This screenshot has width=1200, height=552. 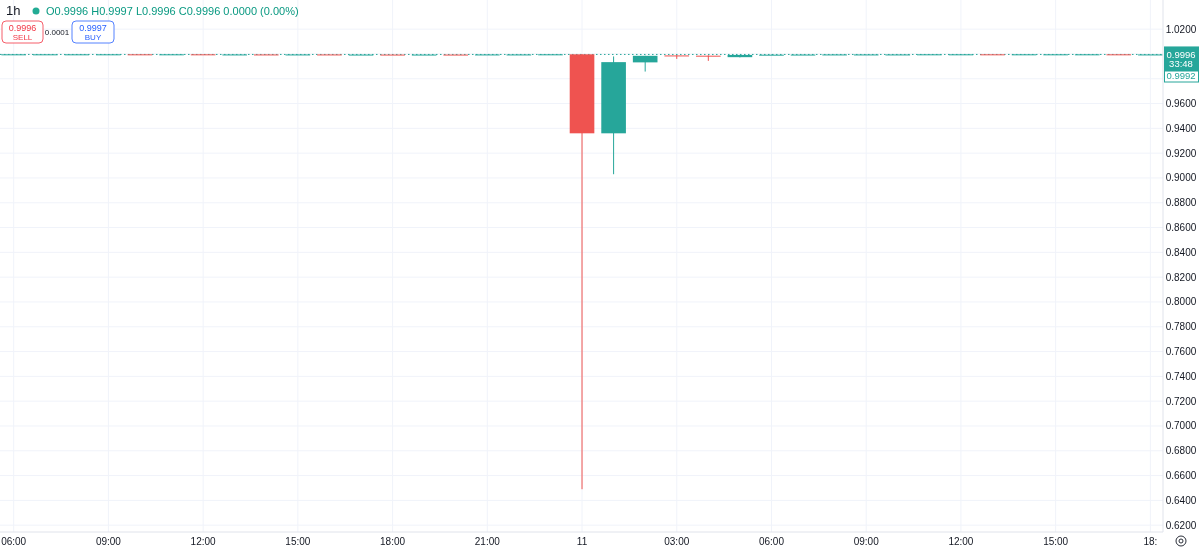 What do you see at coordinates (93, 28) in the screenshot?
I see `annotation: 0.9997` at bounding box center [93, 28].